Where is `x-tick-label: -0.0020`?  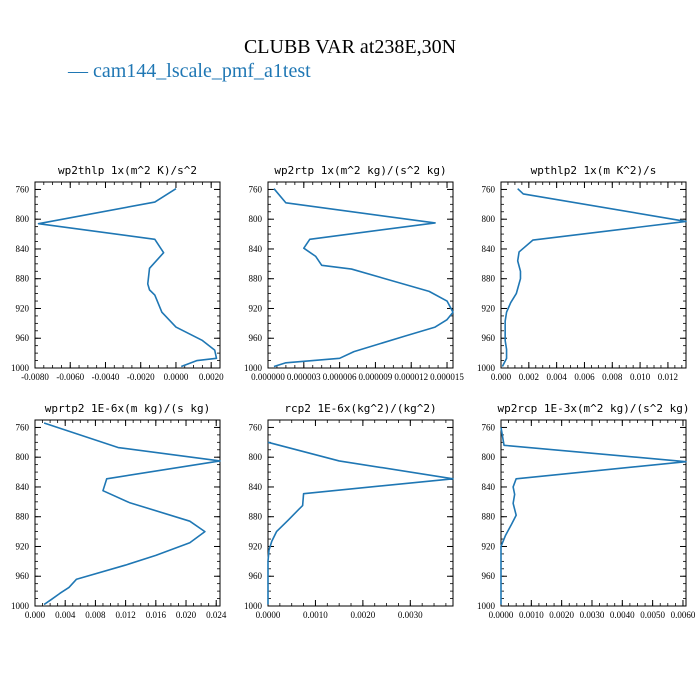
x-tick-label: -0.0020 is located at coordinates (141, 377).